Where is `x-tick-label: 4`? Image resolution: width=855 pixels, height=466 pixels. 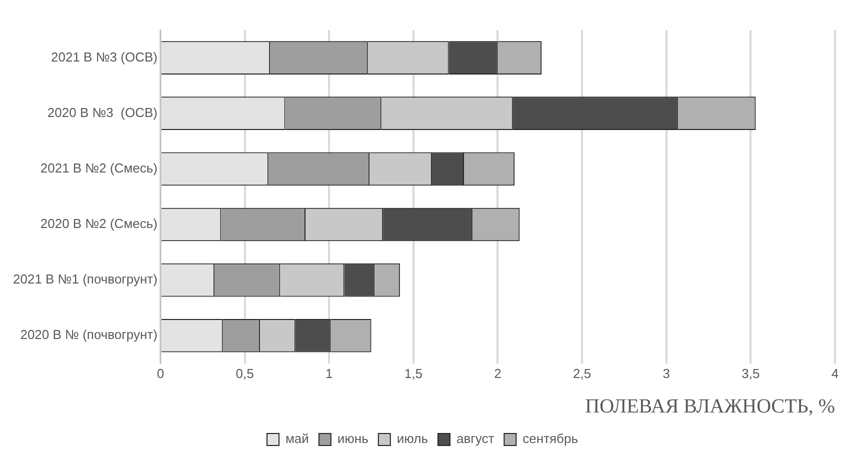 x-tick-label: 4 is located at coordinates (835, 373).